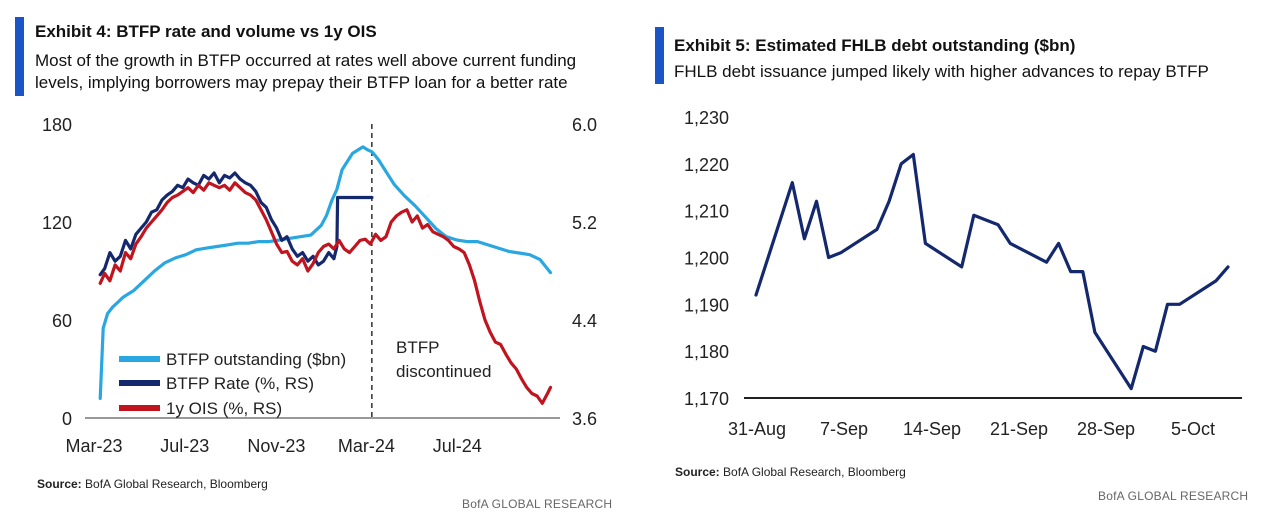 This screenshot has height=517, width=1280. What do you see at coordinates (59, 484) in the screenshot?
I see `exhibit-4-source-label: Source:` at bounding box center [59, 484].